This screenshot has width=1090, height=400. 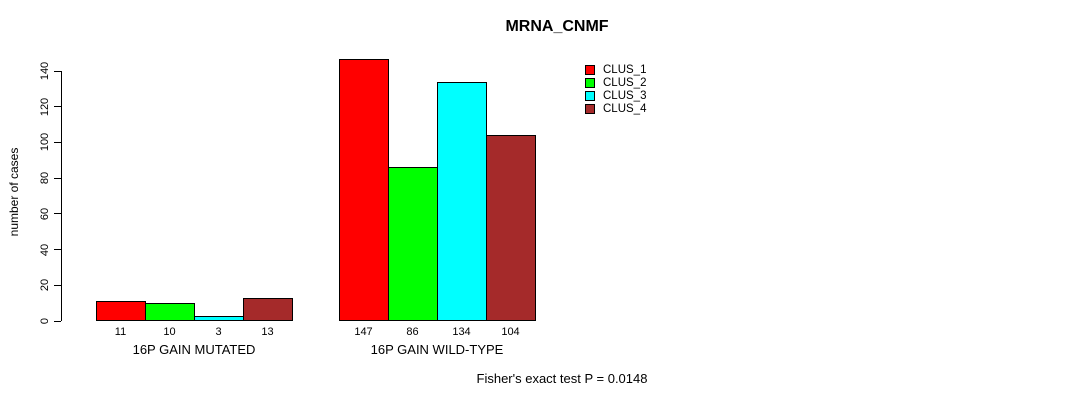 I want to click on y-axis-title: number of cases, so click(x=14, y=192).